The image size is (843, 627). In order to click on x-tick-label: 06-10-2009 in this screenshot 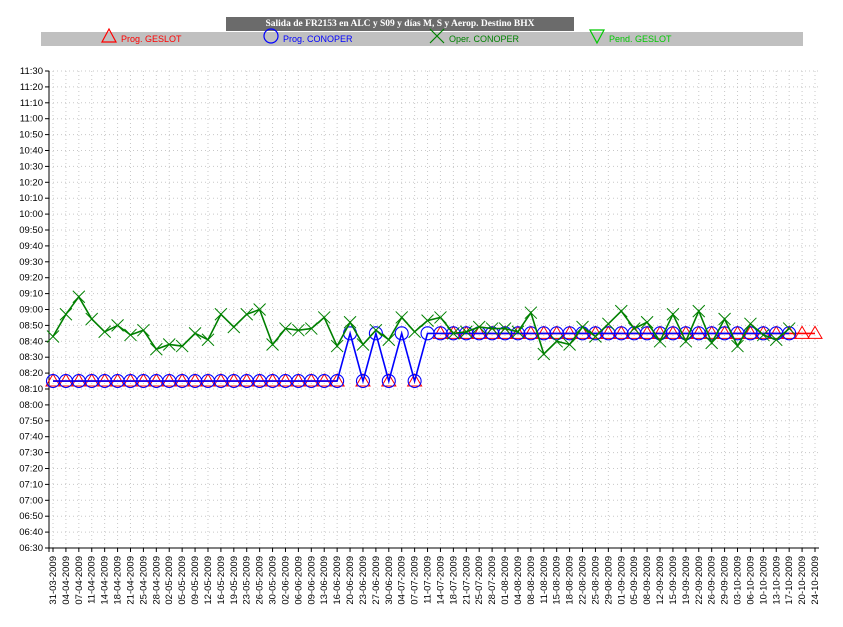, I will do `click(750, 580)`.